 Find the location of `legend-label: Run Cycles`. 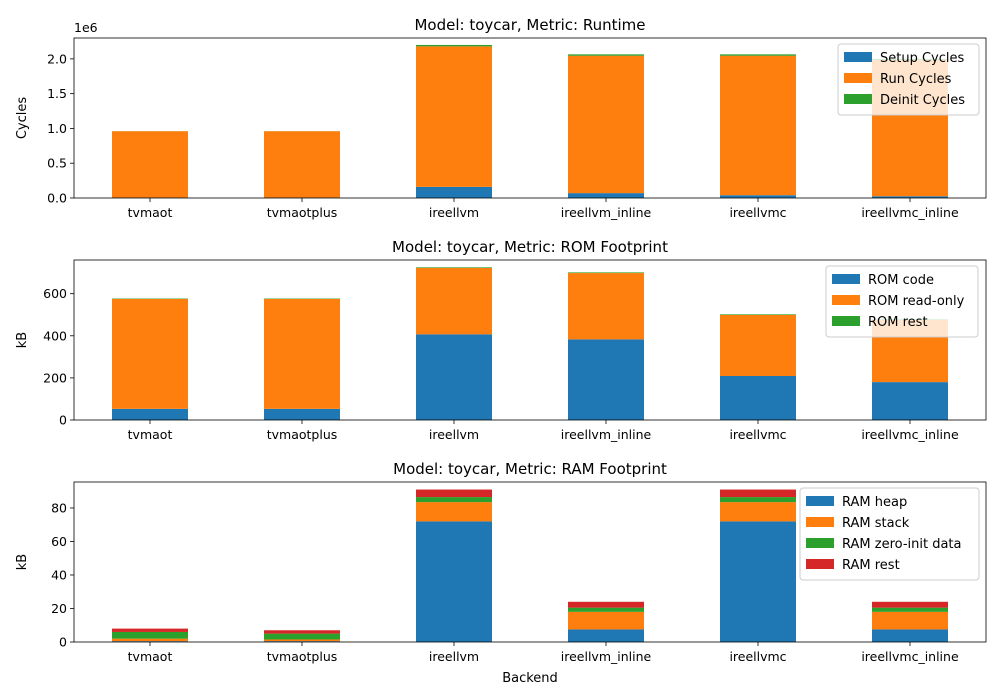

legend-label: Run Cycles is located at coordinates (916, 79).